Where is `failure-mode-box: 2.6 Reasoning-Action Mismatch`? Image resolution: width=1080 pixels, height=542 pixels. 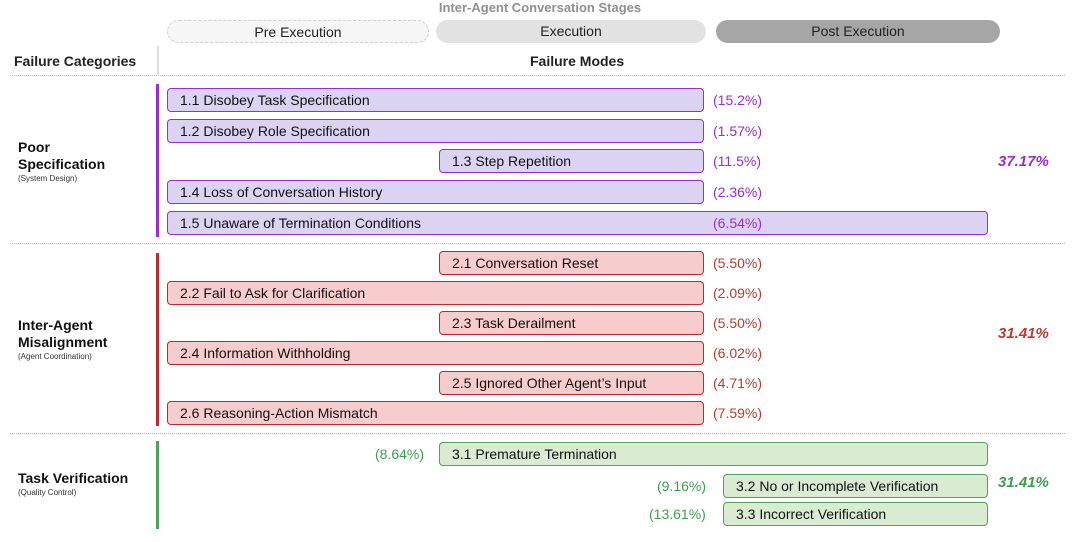 failure-mode-box: 2.6 Reasoning-Action Mismatch is located at coordinates (435, 413).